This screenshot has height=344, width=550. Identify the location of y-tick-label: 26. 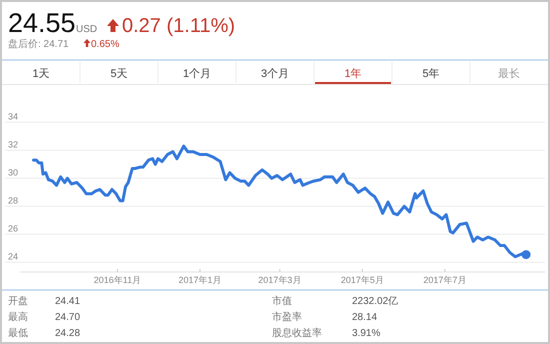
(13, 228).